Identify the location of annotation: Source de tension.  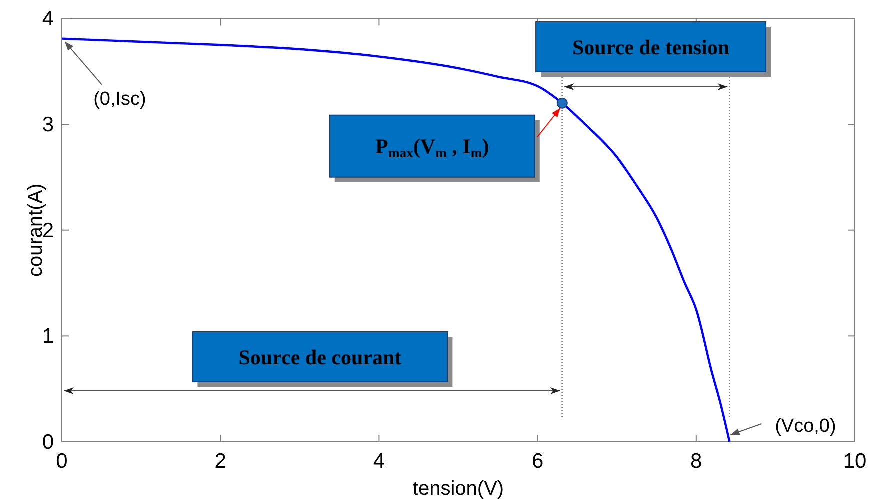
(651, 47).